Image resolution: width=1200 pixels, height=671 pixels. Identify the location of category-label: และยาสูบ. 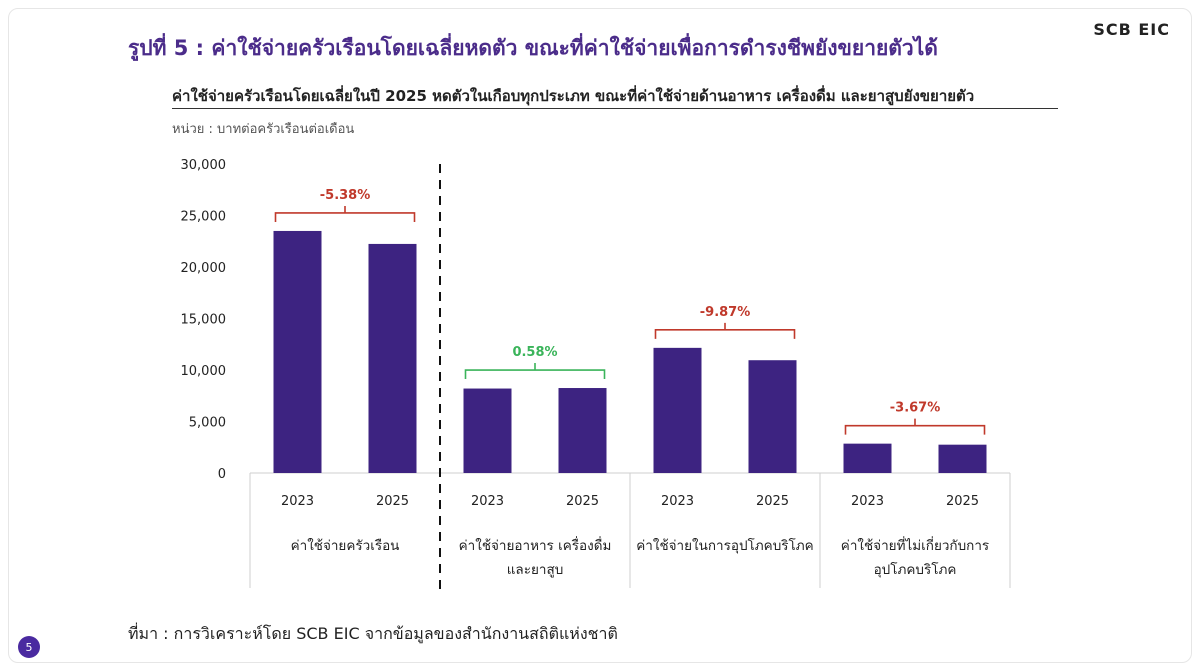
(535, 570).